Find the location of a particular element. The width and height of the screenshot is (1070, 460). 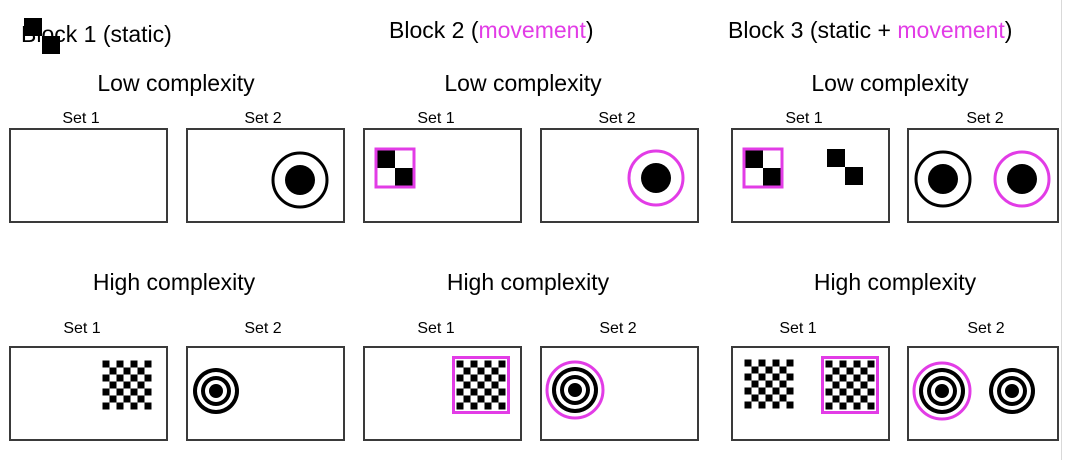

block-3-high-set-2-label: Set 2 is located at coordinates (986, 328).